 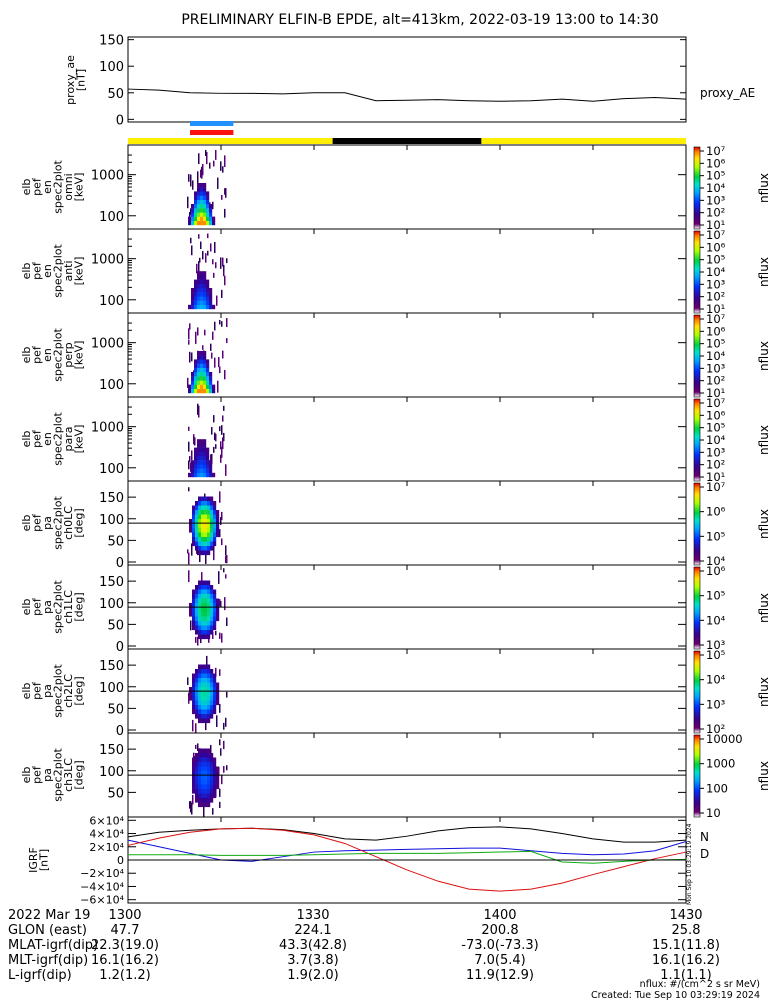 I want to click on axis-label-line: en, so click(x=47, y=271).